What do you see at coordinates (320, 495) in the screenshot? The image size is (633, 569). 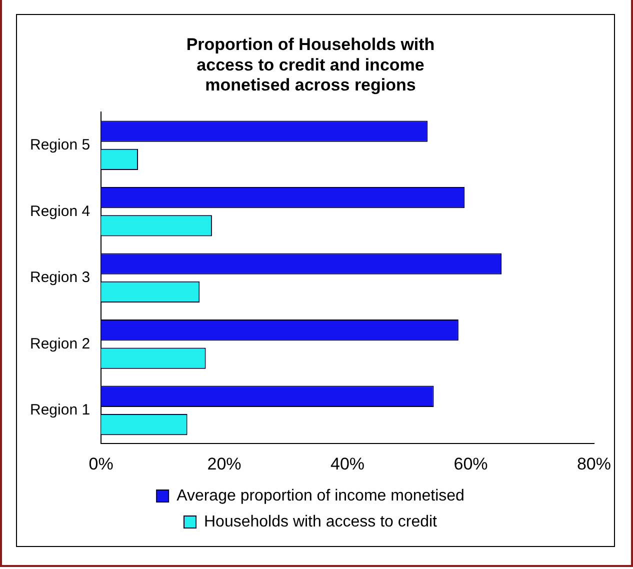 I see `legend-label: Average proportion of income monetised` at bounding box center [320, 495].